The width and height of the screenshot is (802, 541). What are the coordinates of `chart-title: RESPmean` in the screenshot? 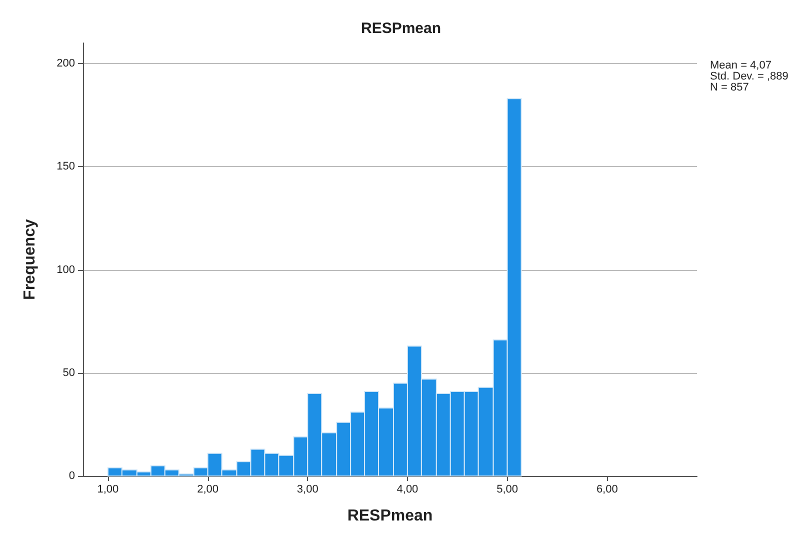 It's located at (401, 28).